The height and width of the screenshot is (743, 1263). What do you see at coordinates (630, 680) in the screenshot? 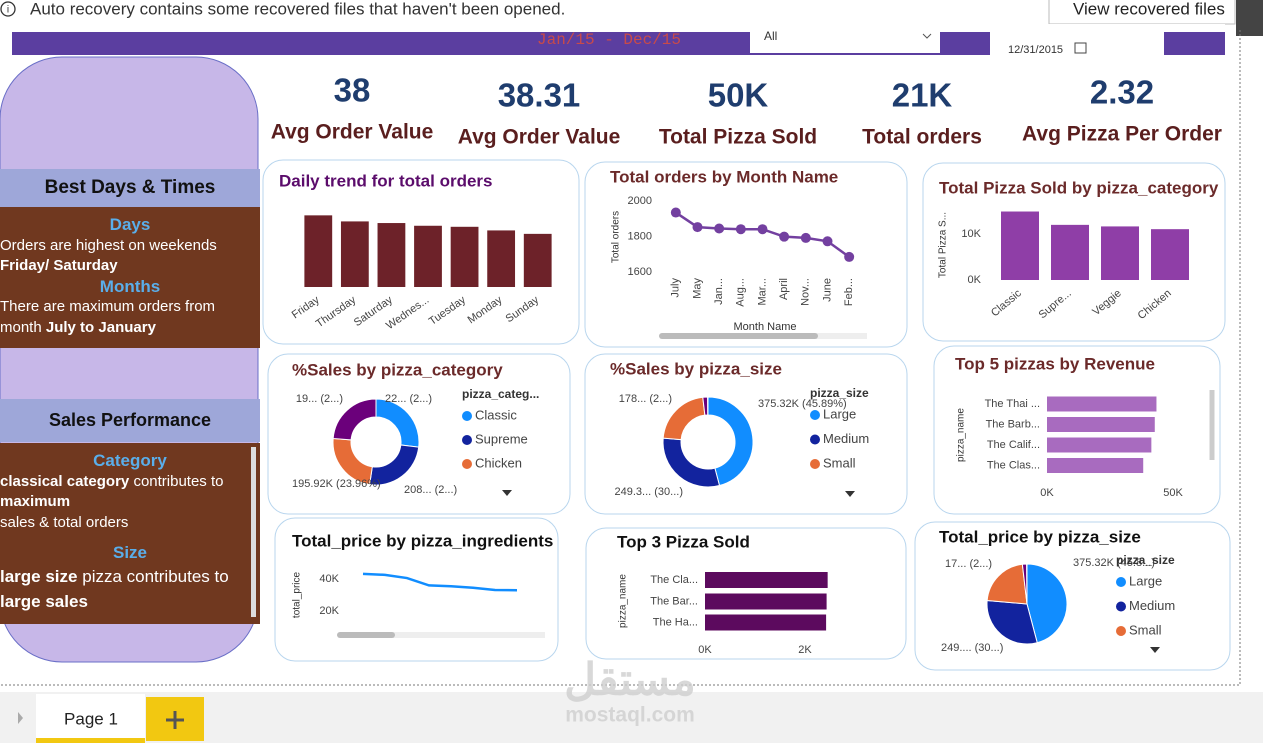
I see `watermark-logo: مستقل` at bounding box center [630, 680].